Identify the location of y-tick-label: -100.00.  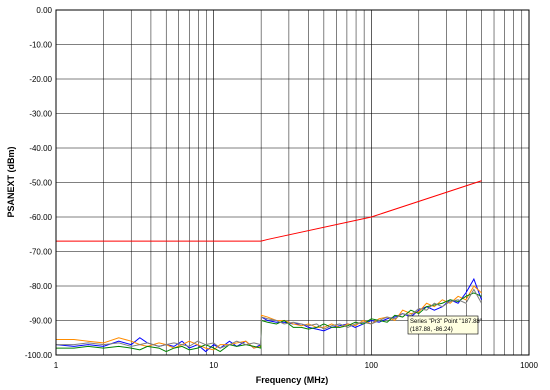
(39, 355).